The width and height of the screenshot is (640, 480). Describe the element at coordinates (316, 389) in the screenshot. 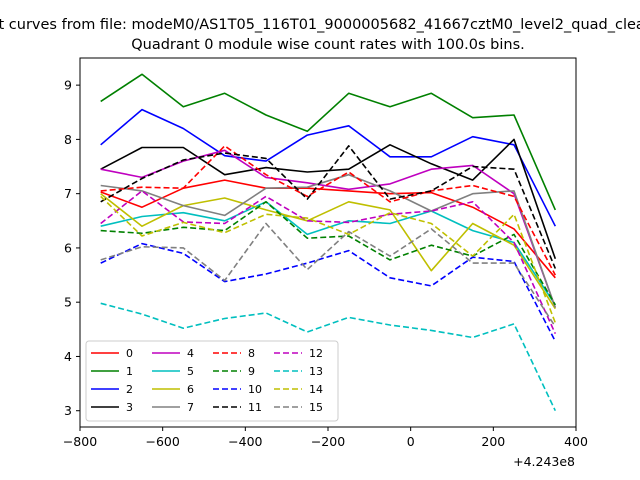

I see `legend-label-14: 14` at that location.